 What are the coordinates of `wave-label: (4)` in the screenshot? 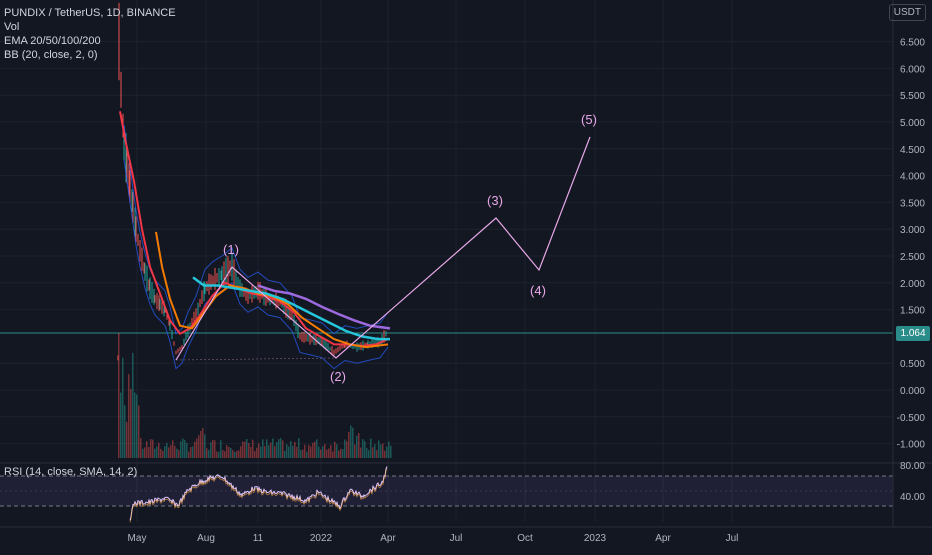 It's located at (538, 290).